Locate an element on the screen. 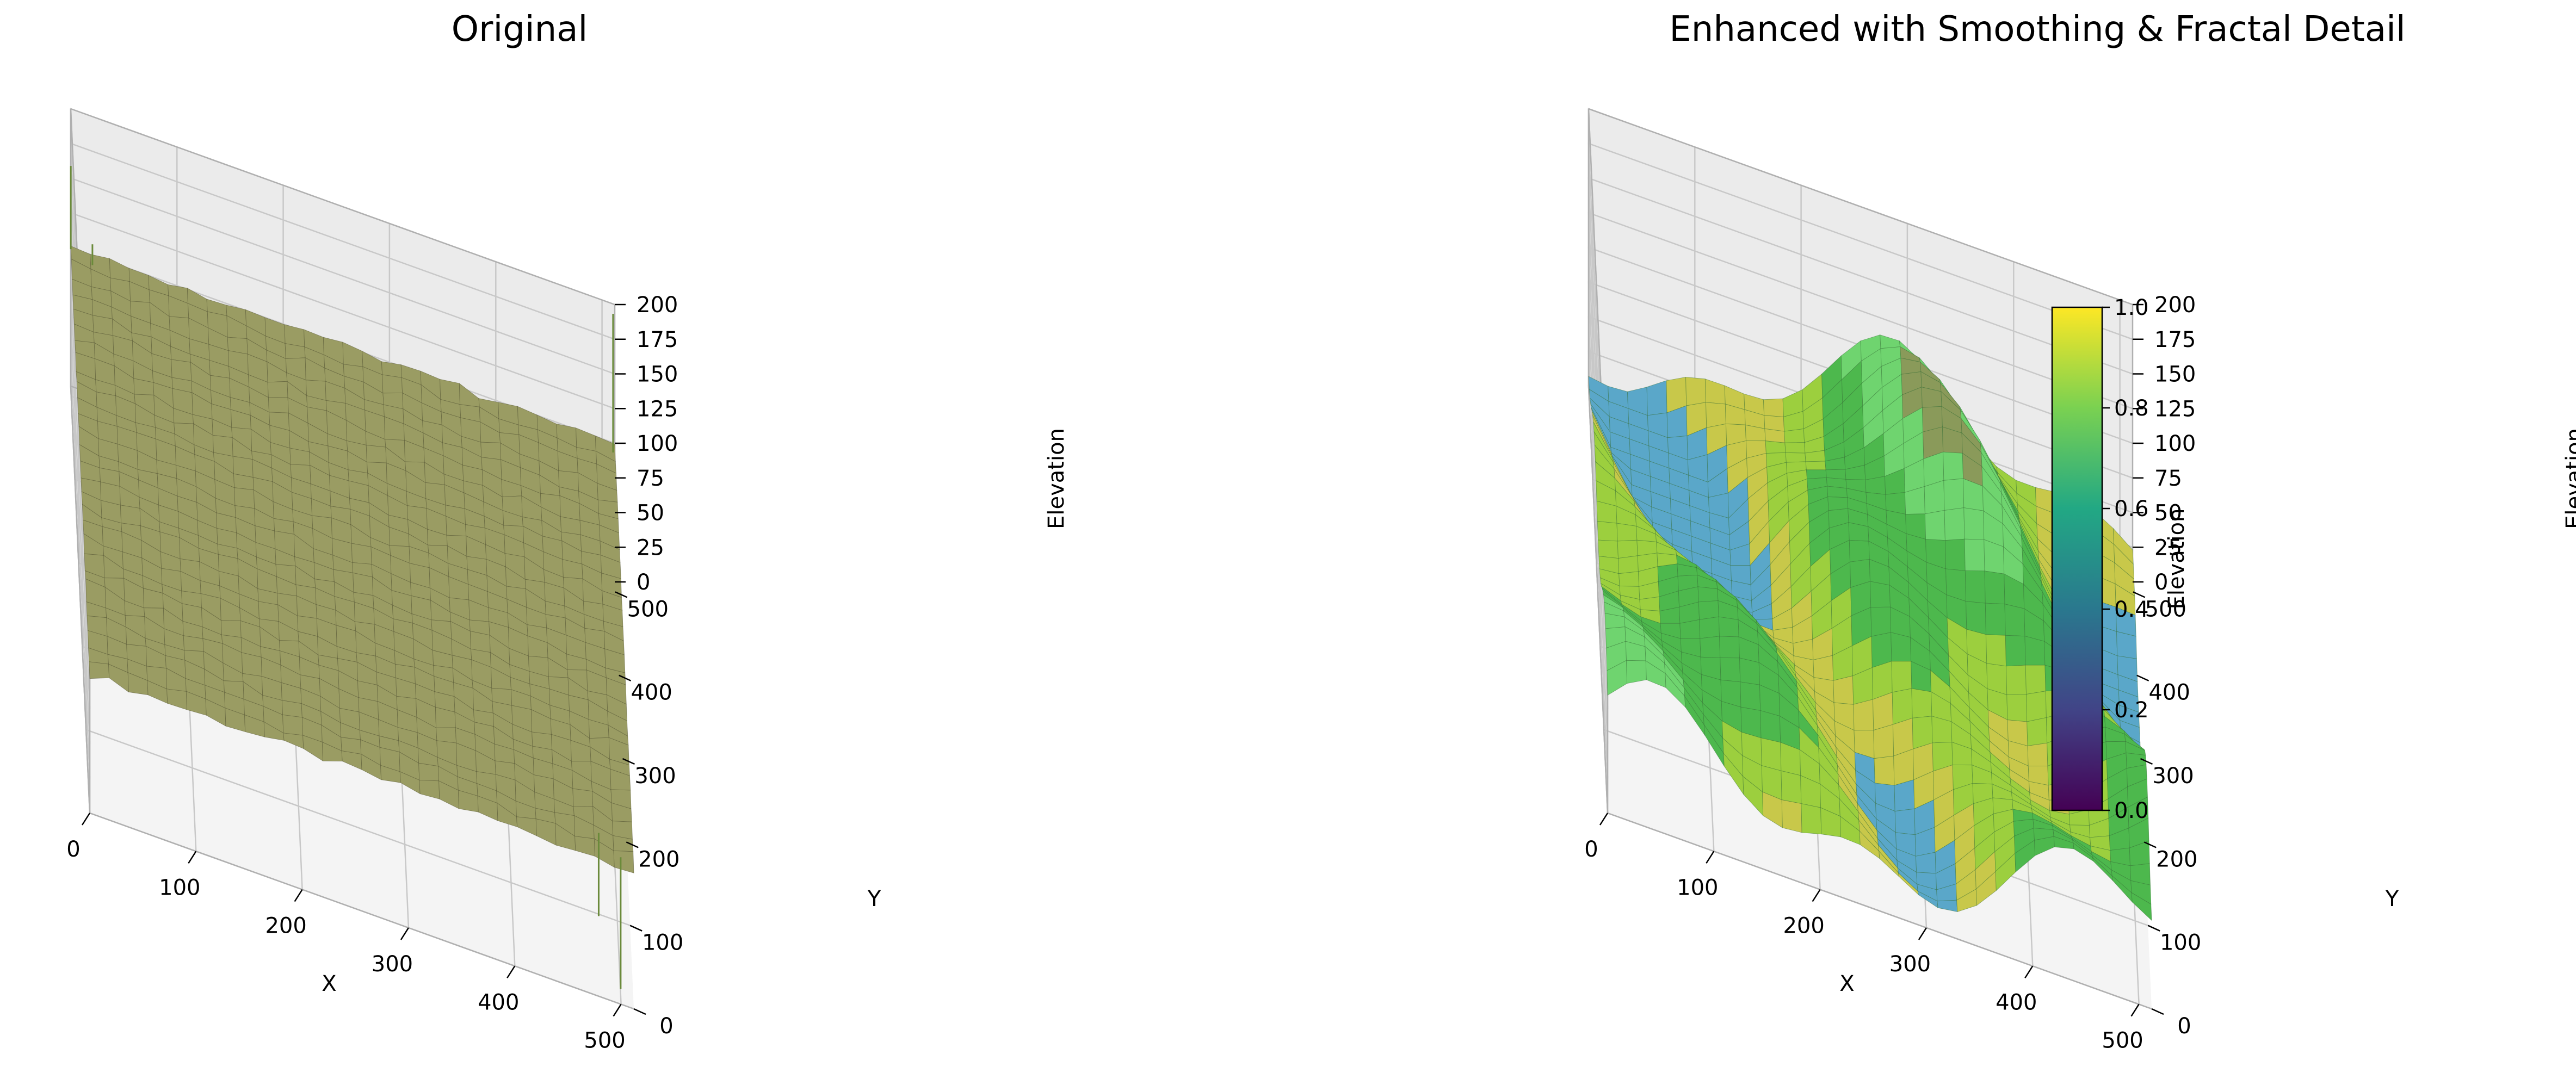 This screenshot has width=2576, height=1079. chart-title: Enhanced with Smoothing & Fractal Detail is located at coordinates (2037, 29).